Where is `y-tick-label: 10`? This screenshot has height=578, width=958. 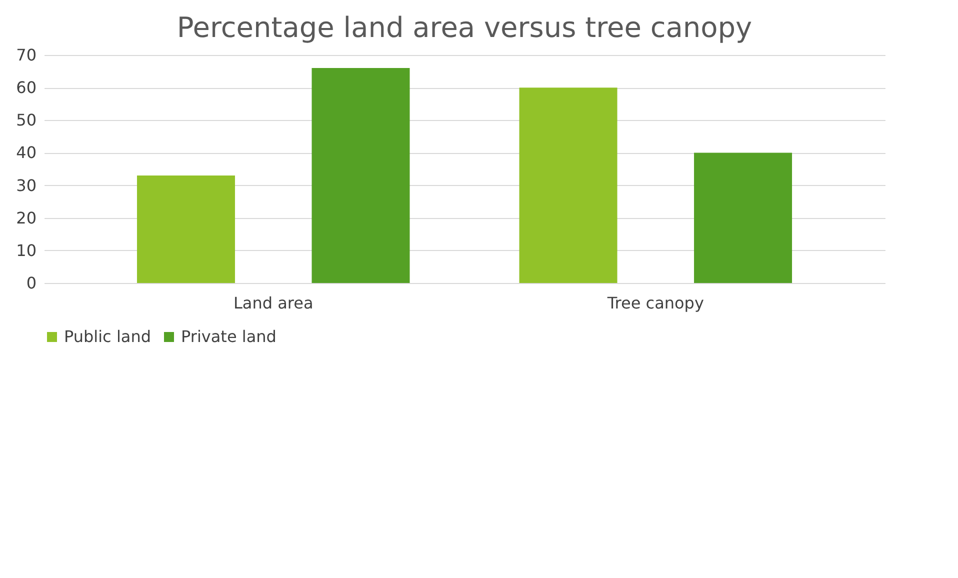
y-tick-label: 10 is located at coordinates (26, 250).